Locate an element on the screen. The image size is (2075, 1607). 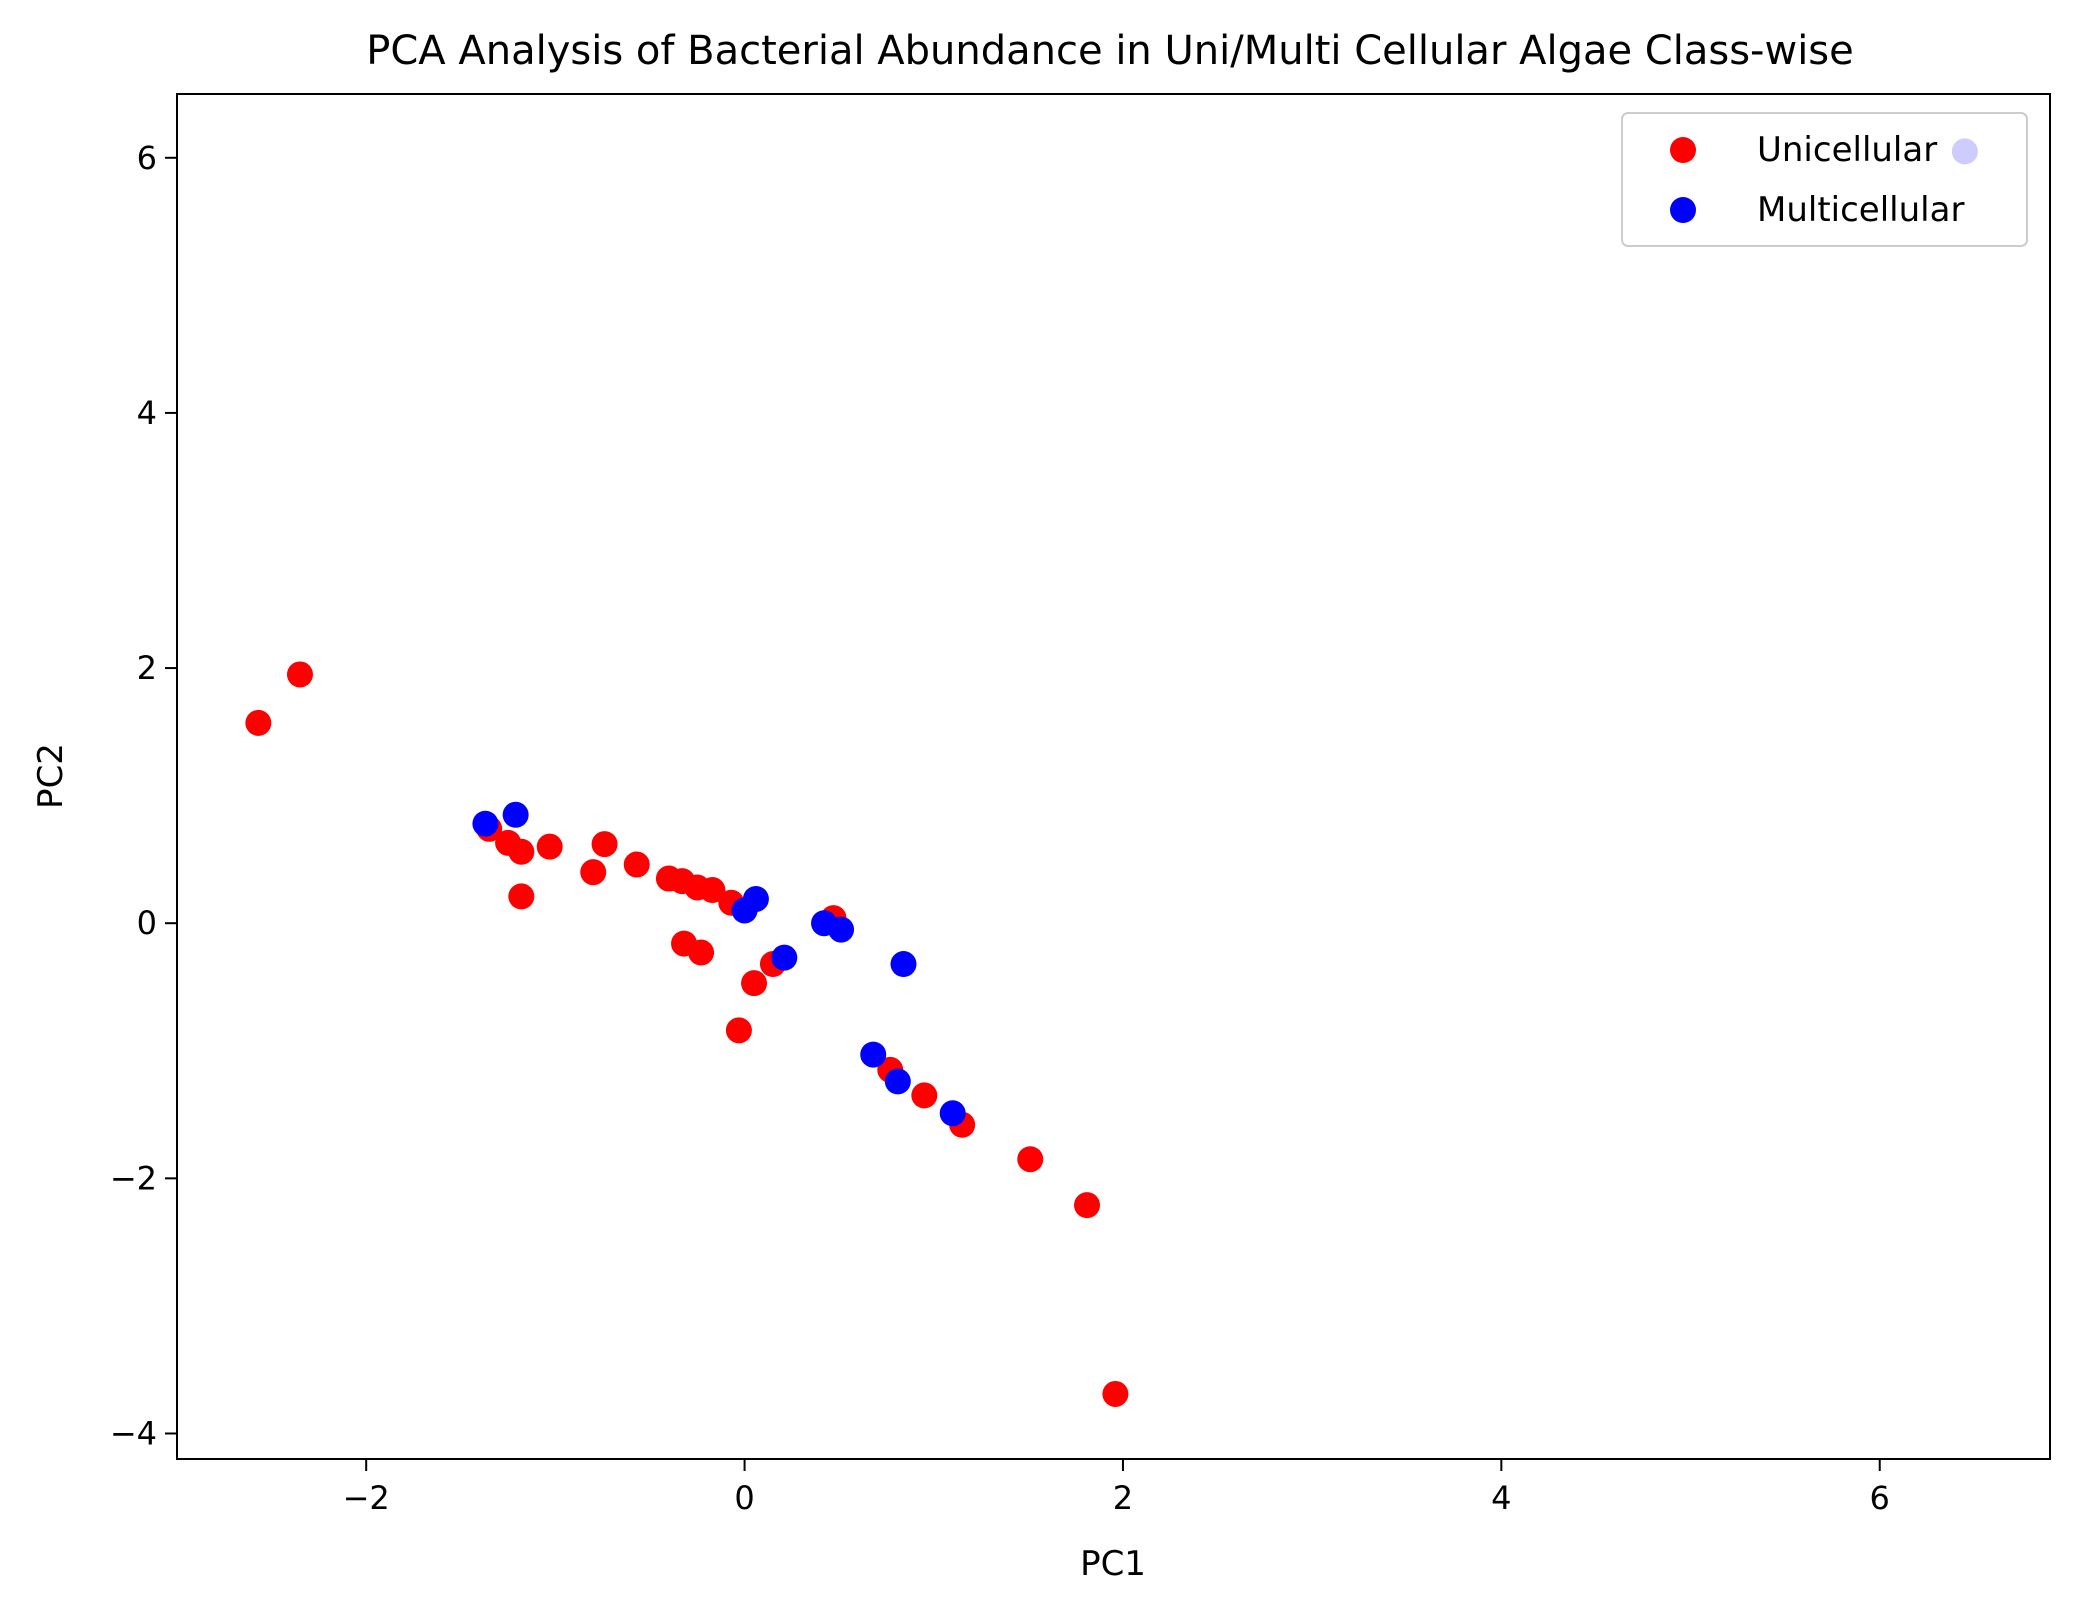
y-tick-label: −2 is located at coordinates (133, 1178).